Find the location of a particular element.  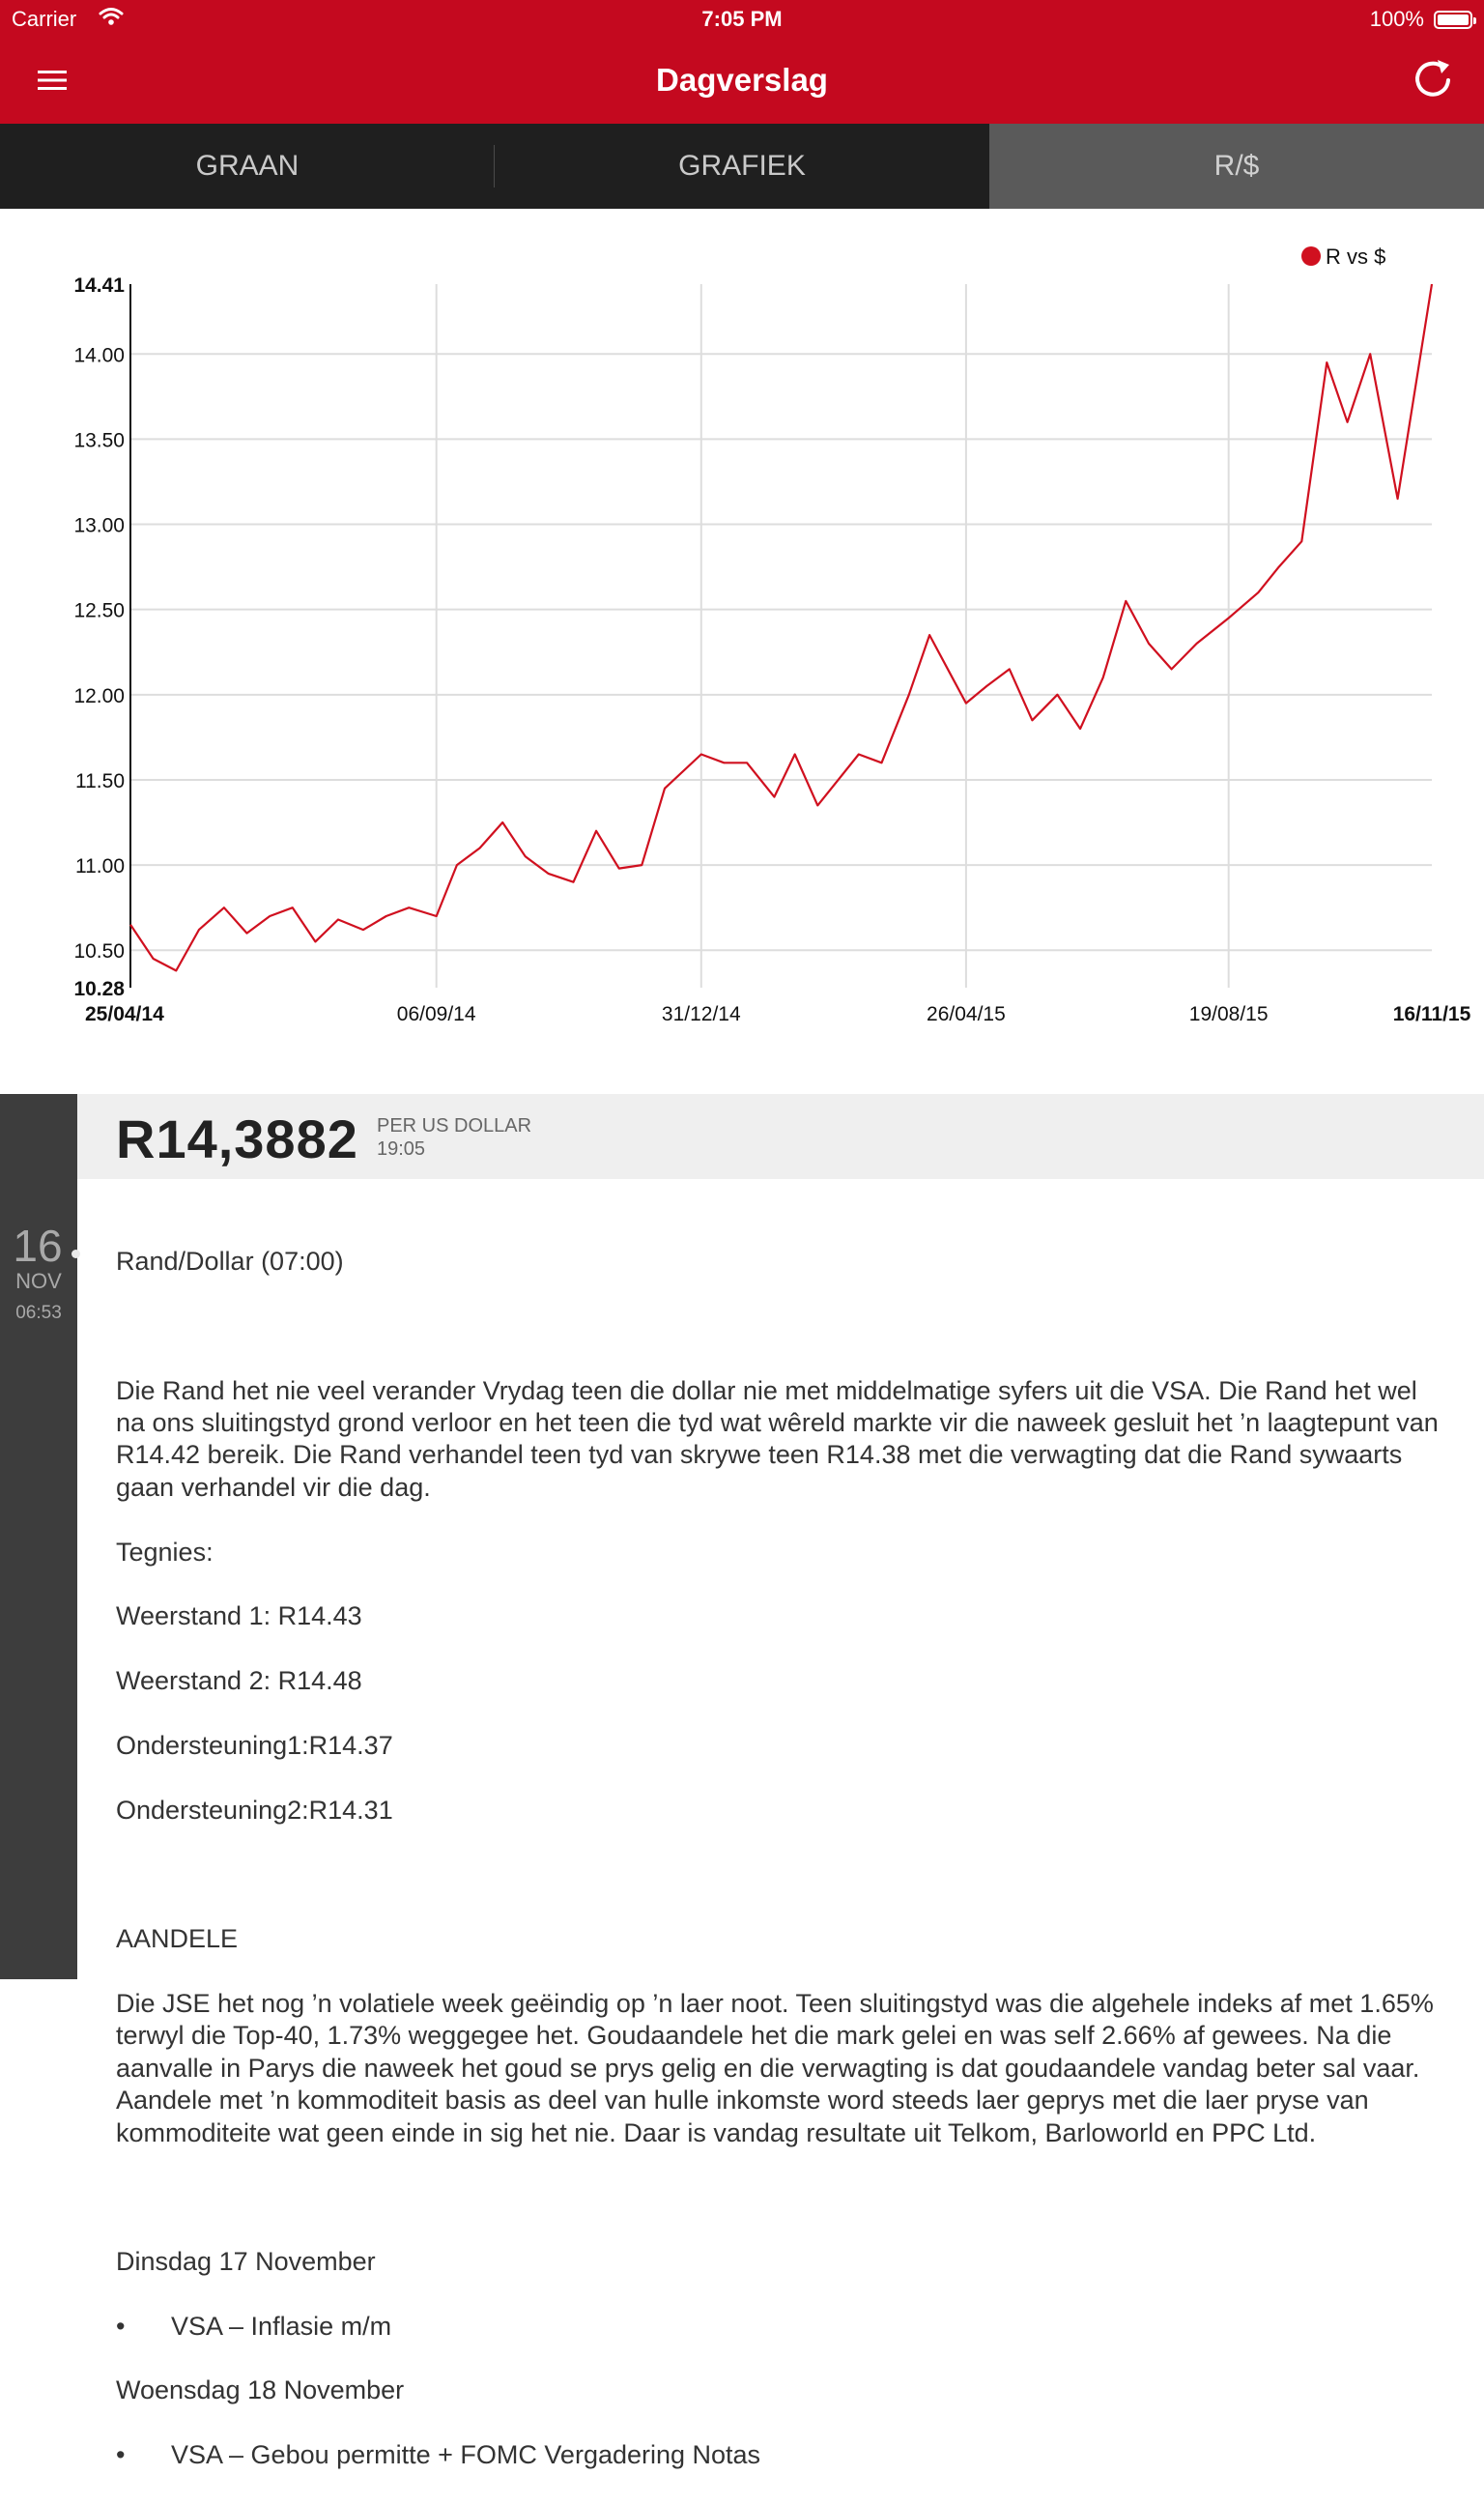

support-1: Ondersteuning1:R14.37 is located at coordinates (255, 1746).